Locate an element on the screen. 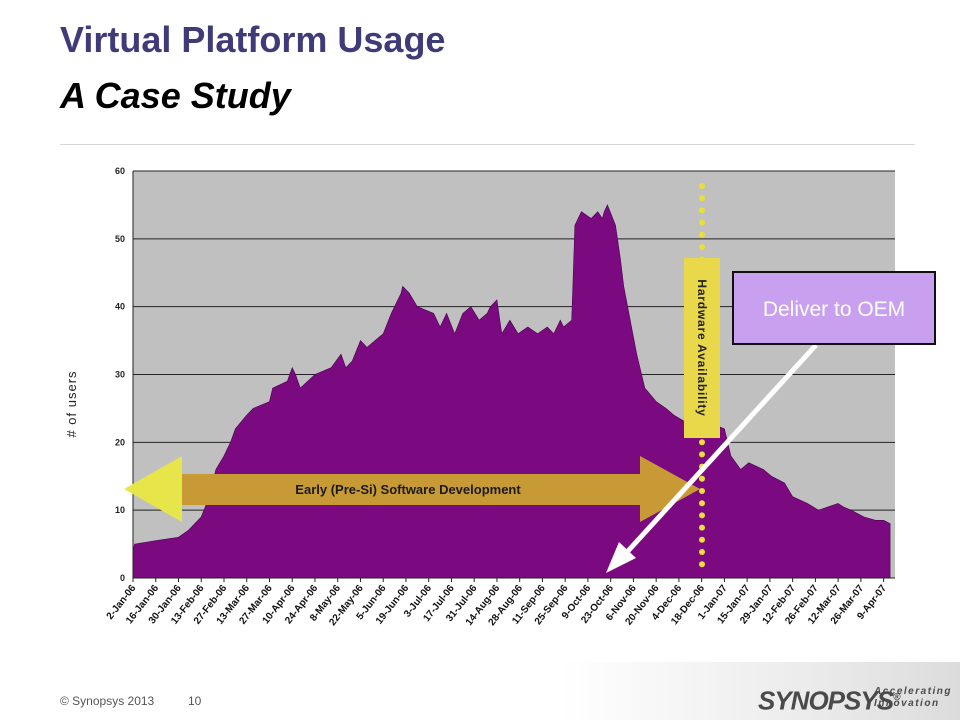 The image size is (960, 720). y-tick-label: 30 is located at coordinates (120, 375).